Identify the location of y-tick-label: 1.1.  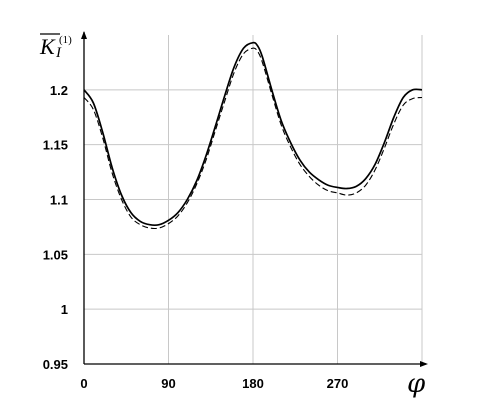
(59, 200).